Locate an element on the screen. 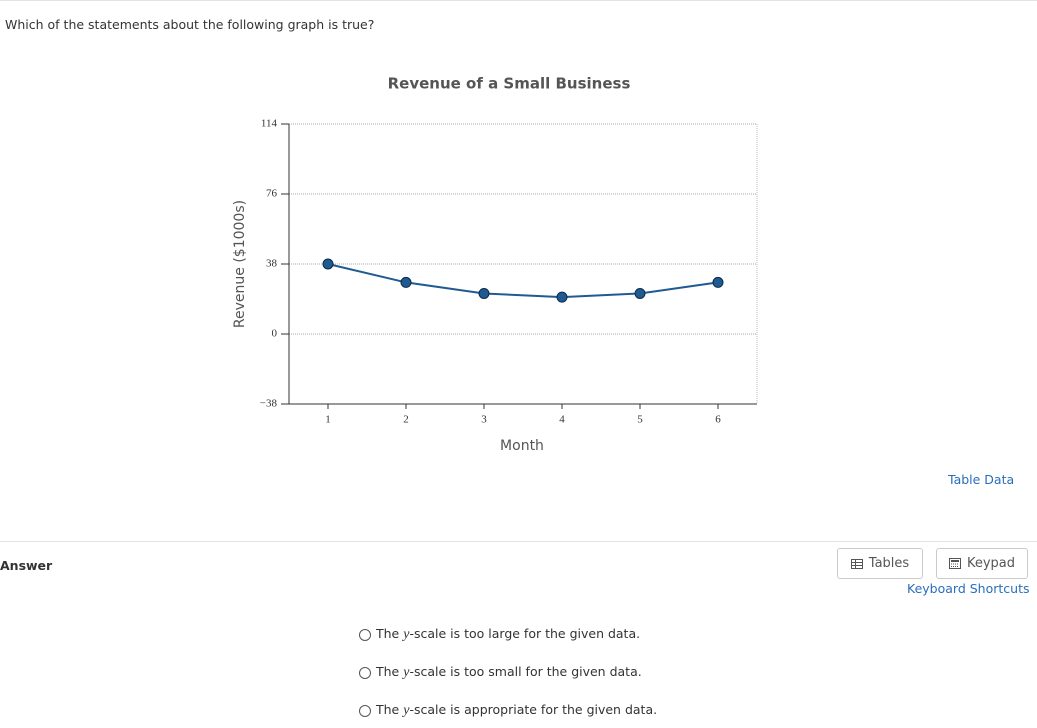  separator is located at coordinates (518, 541).